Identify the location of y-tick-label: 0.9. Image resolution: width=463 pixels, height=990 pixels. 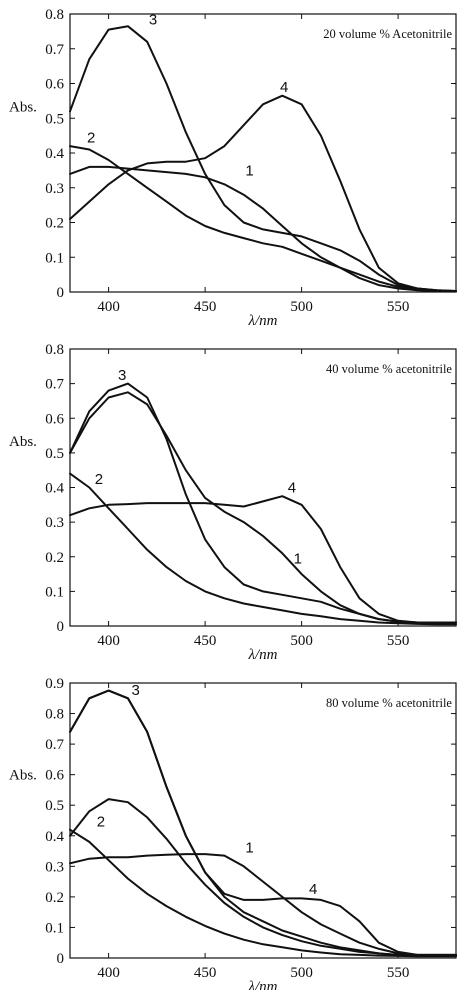
(54, 684).